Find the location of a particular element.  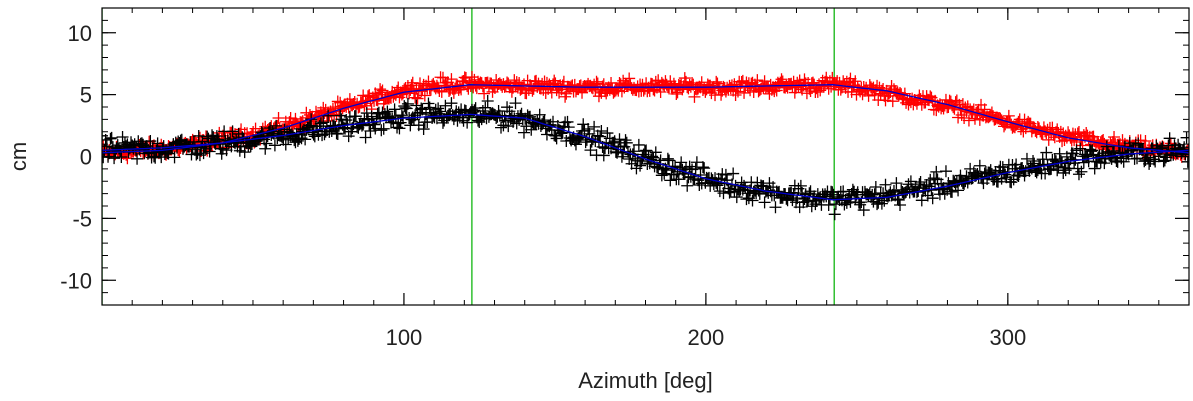

x-tick-label: 100 is located at coordinates (404, 337).